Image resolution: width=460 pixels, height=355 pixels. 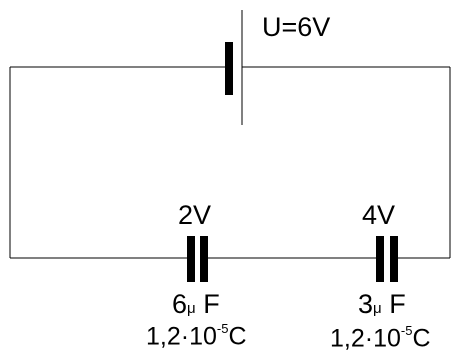 I want to click on capacitor-right-capacitance-label: 3μ F, so click(x=382, y=304).